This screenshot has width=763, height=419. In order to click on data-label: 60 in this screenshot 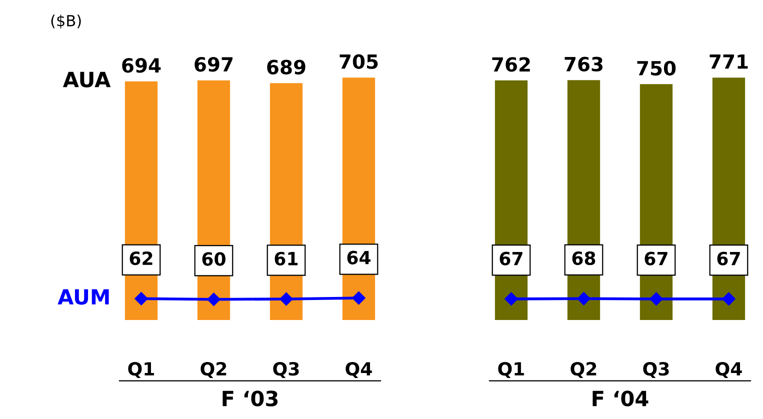, I will do `click(214, 259)`.